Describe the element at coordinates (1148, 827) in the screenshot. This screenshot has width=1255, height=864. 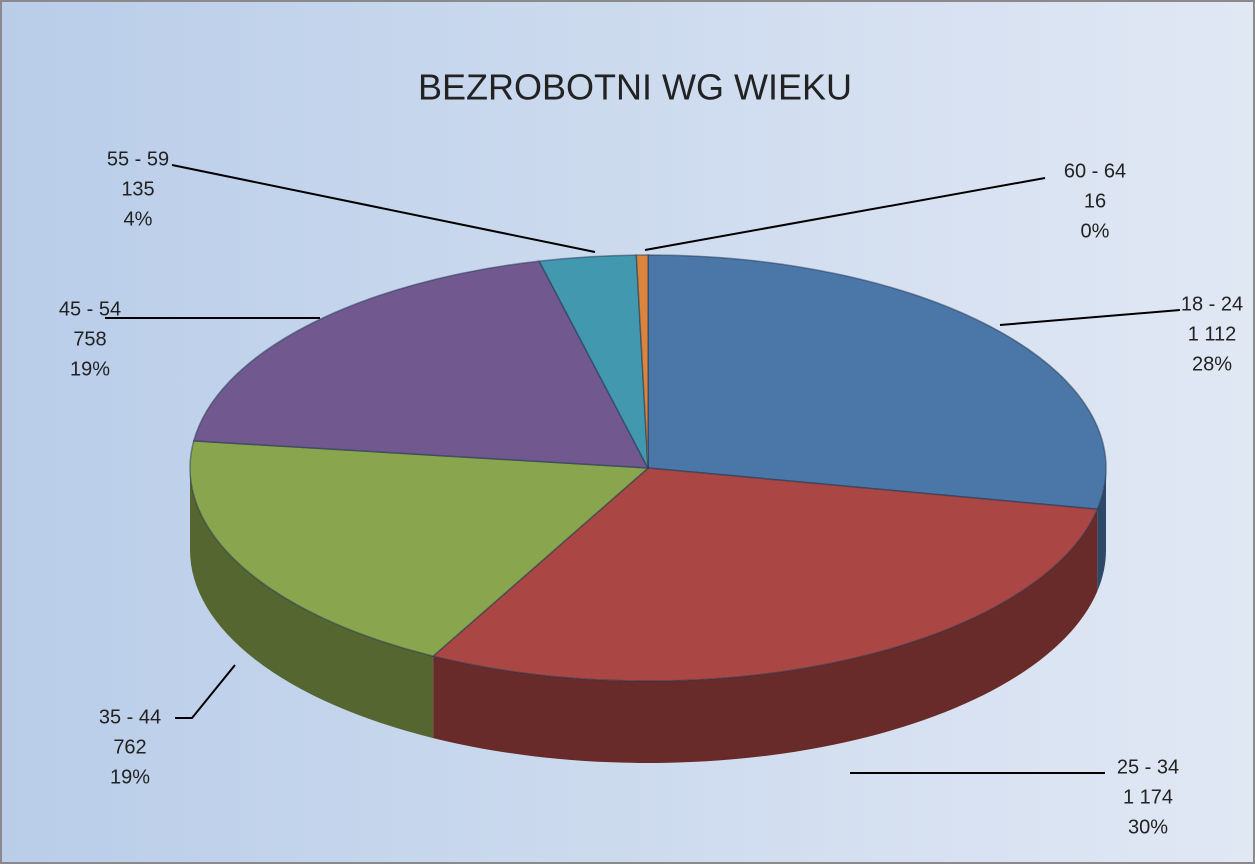
I see `label-percent: 30%` at that location.